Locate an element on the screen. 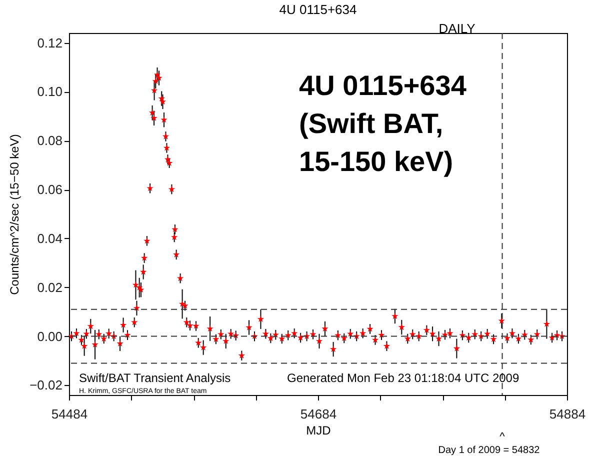 This screenshot has width=591, height=456. y-tick-label: 0.04 is located at coordinates (49, 238).